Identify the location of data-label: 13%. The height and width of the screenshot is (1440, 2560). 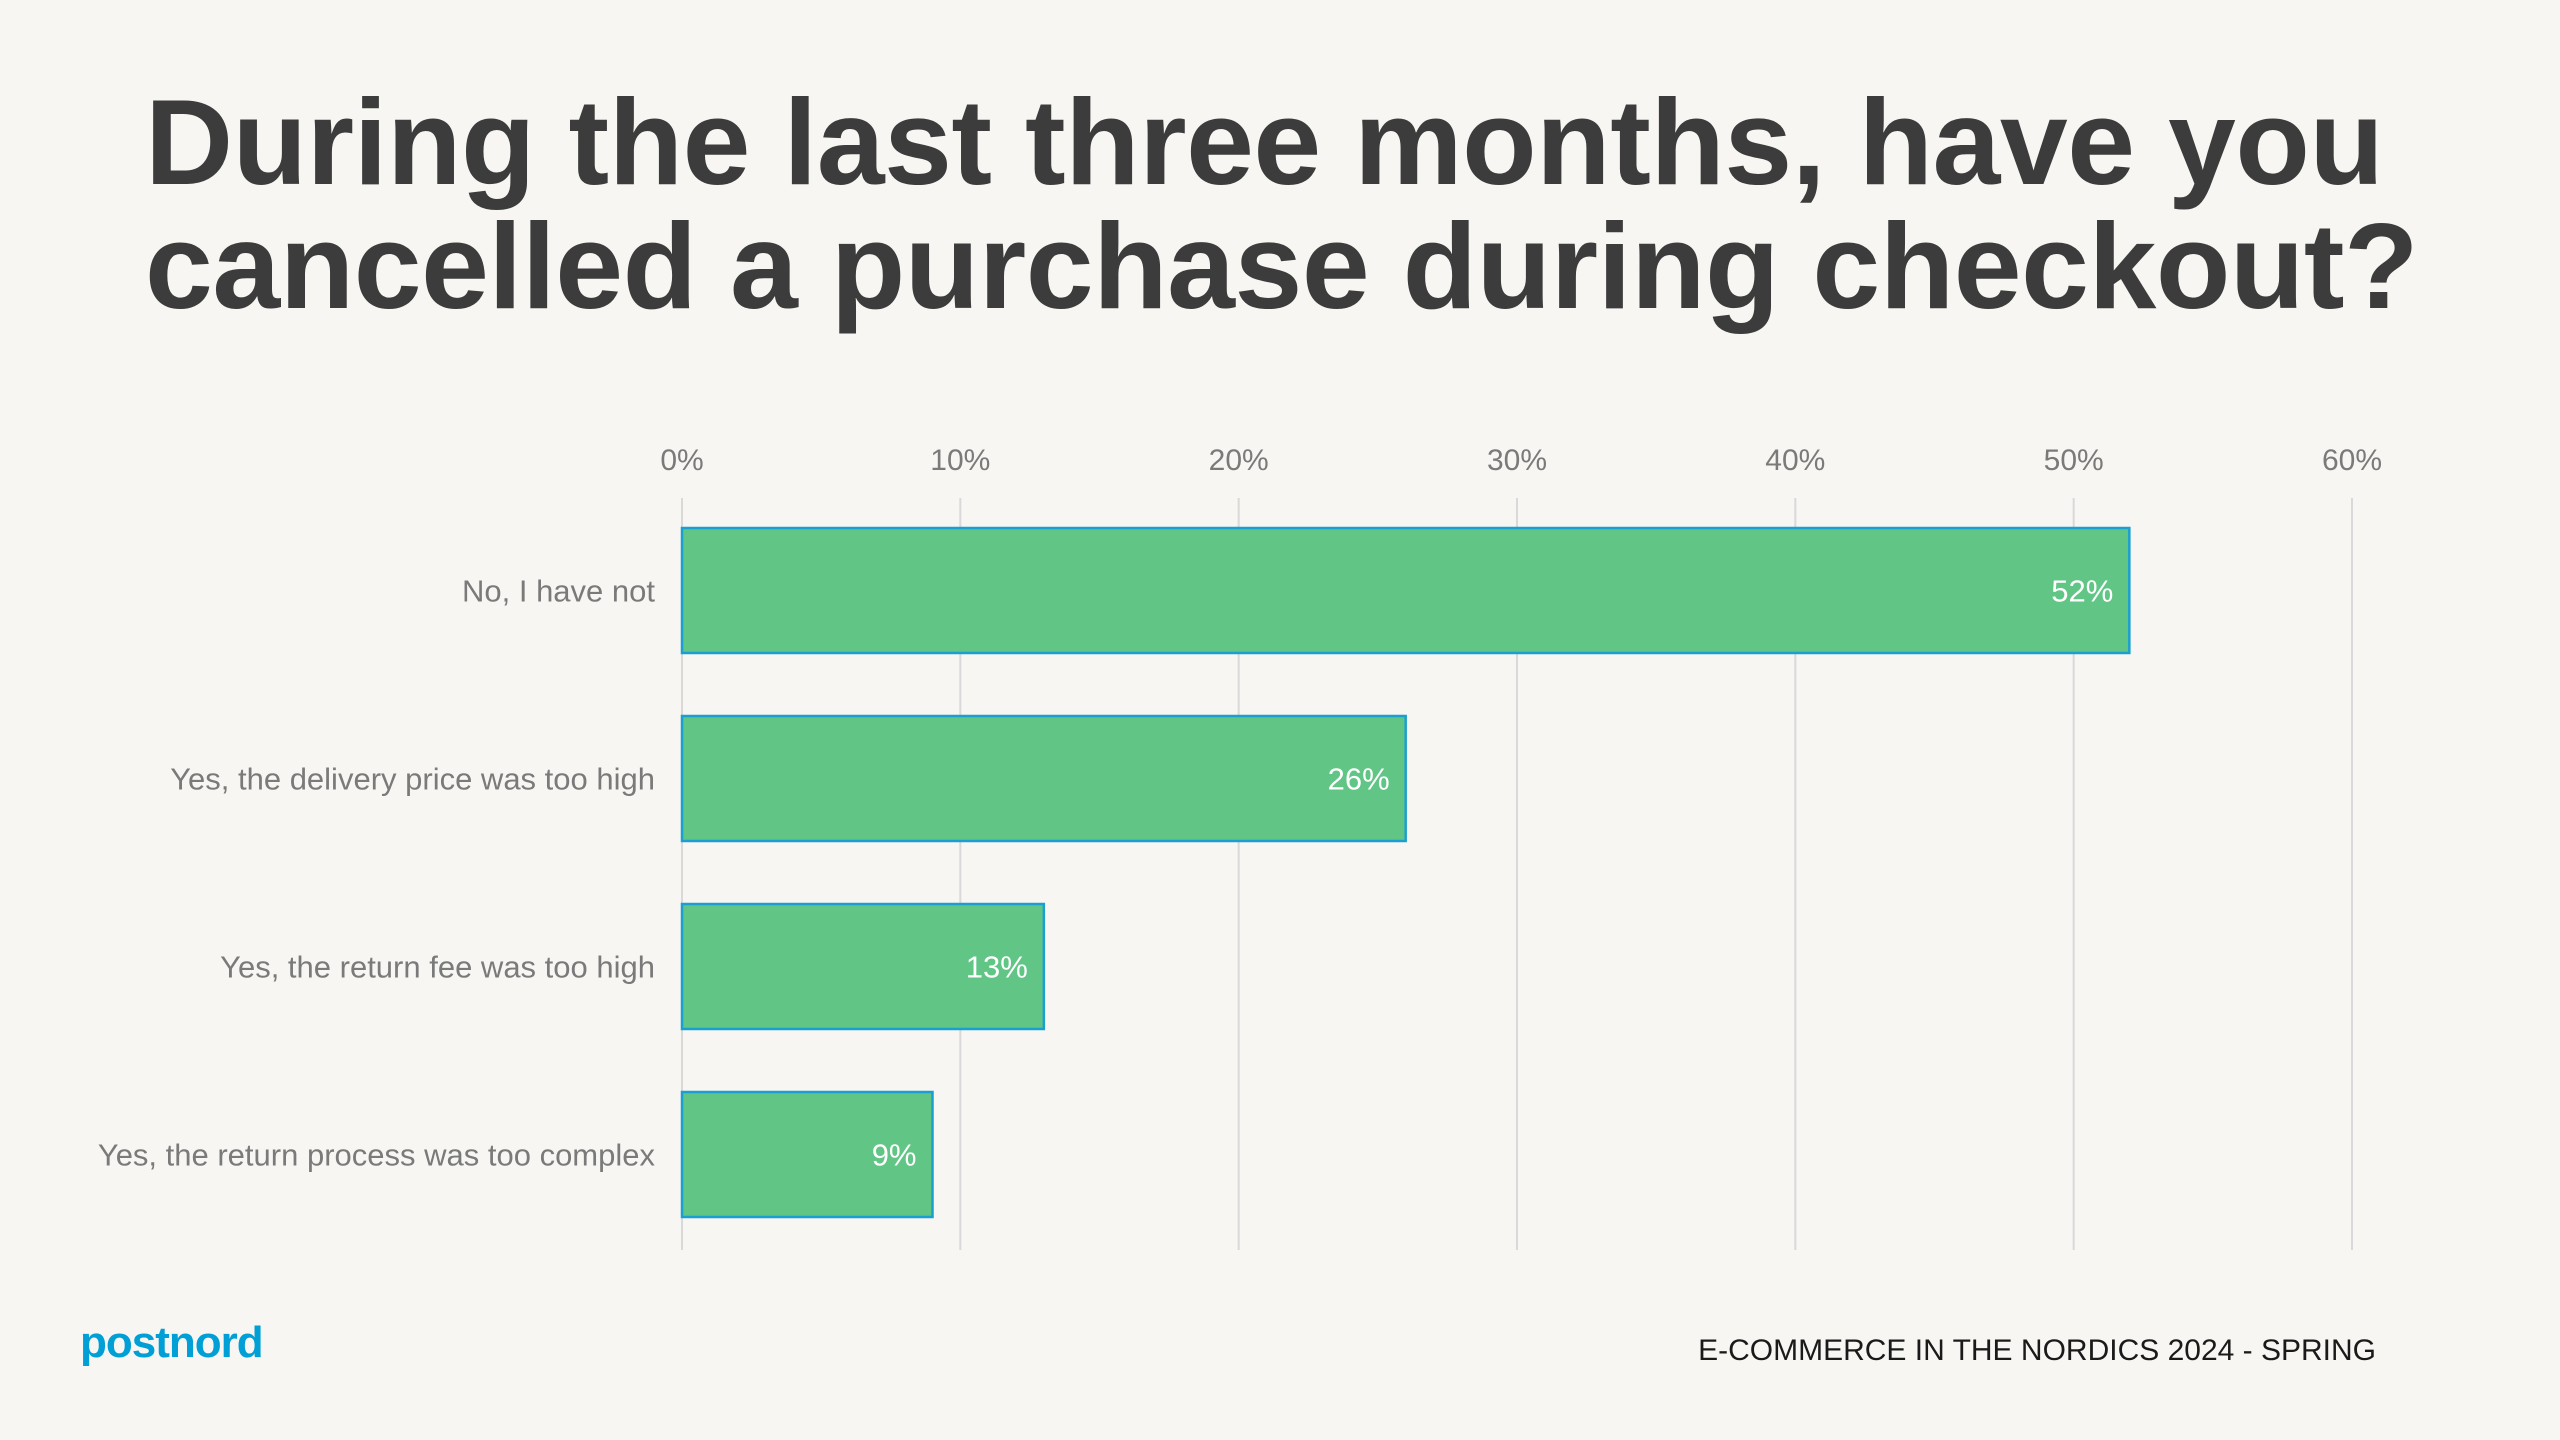
(997, 967).